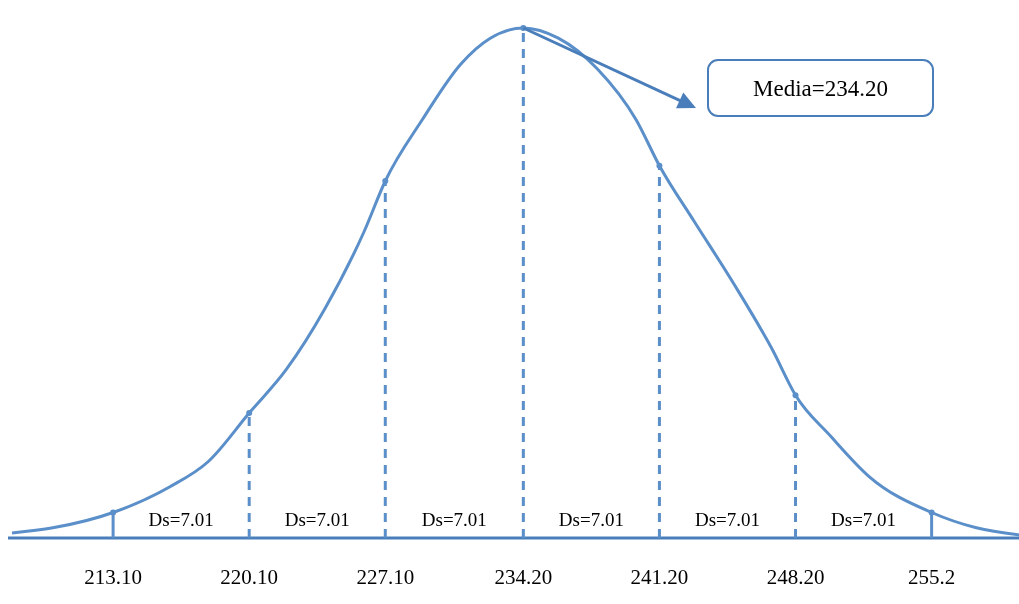  I want to click on x-tick-label: 213.10, so click(113, 577).